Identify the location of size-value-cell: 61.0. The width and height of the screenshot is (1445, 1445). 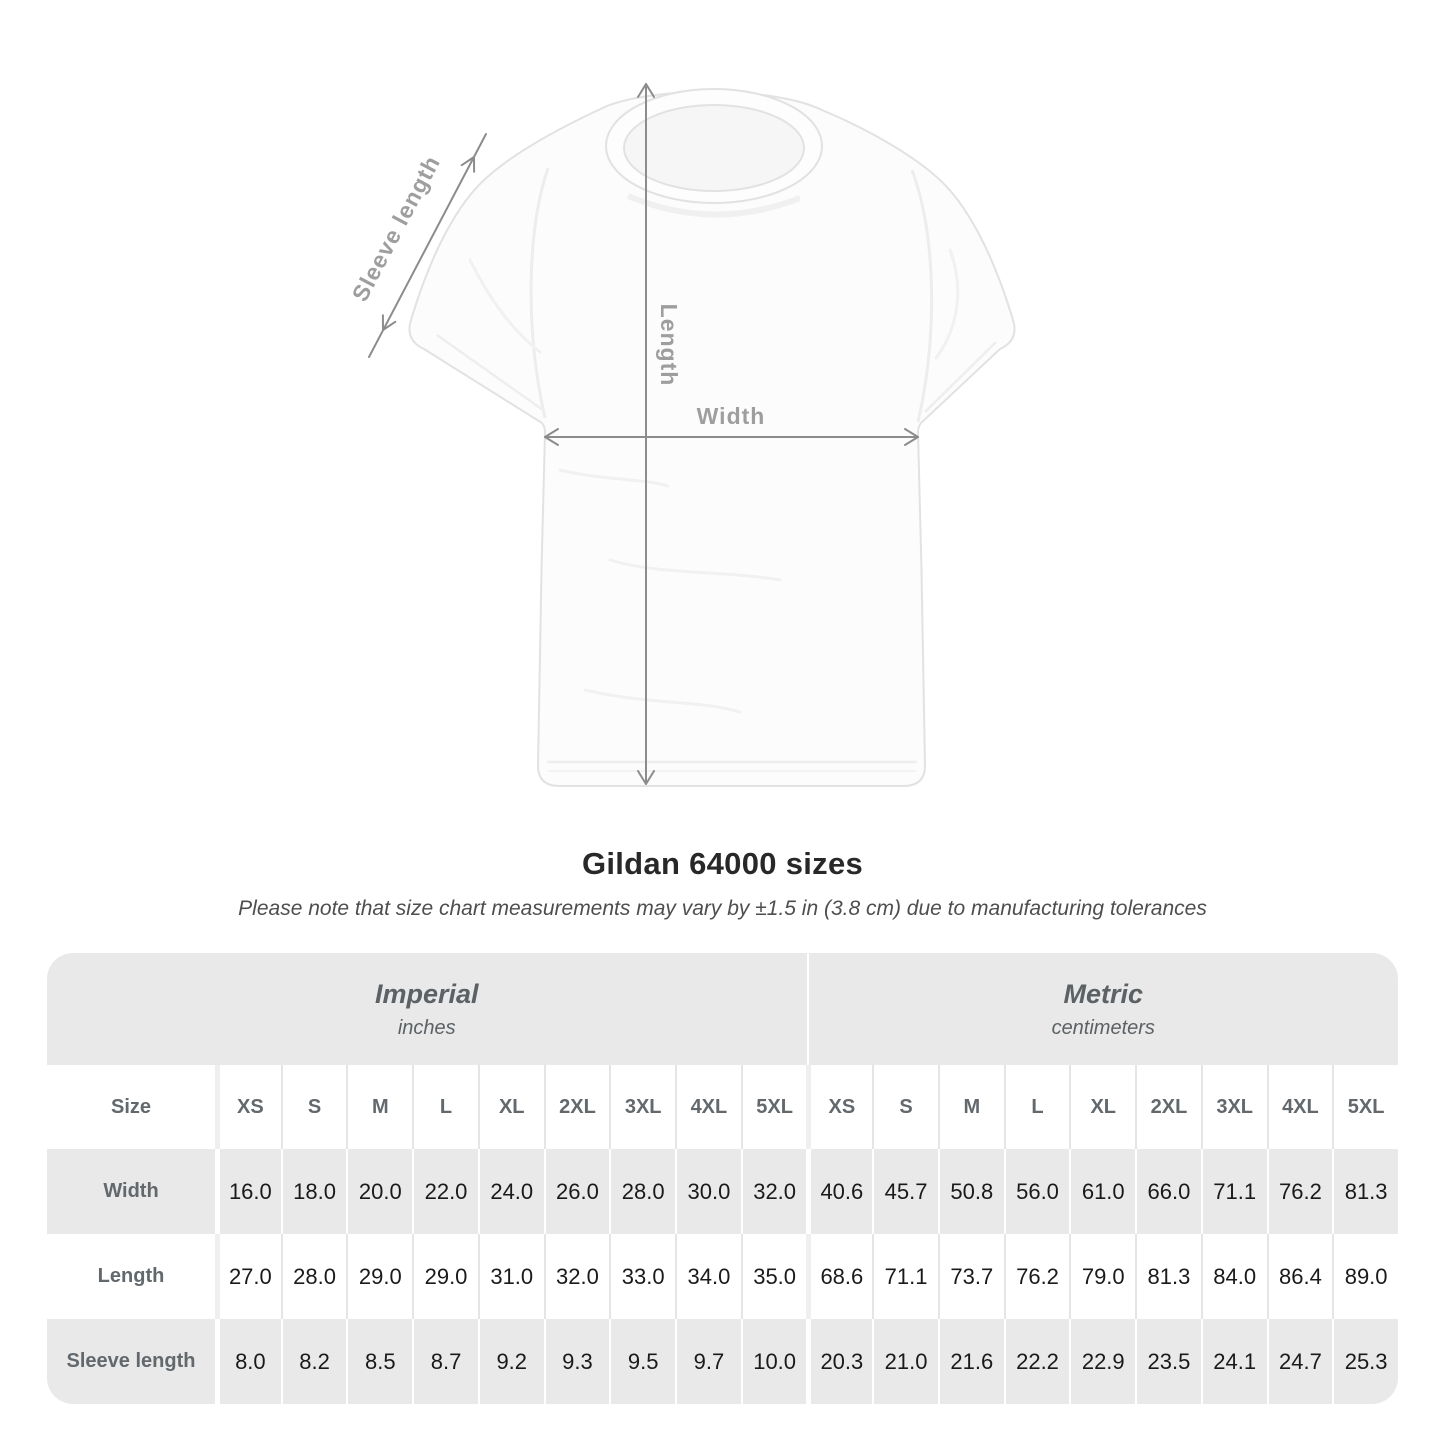
(1102, 1191).